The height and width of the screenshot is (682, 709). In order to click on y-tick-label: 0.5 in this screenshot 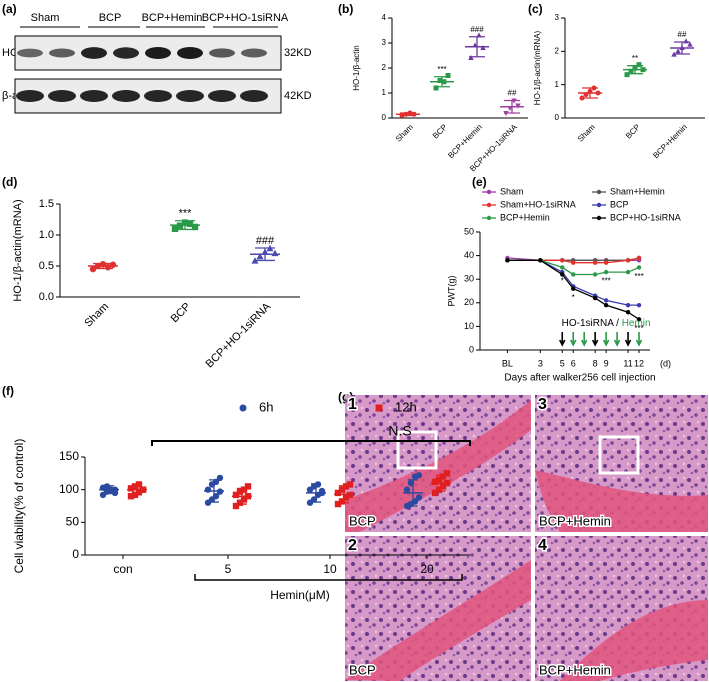, I will do `click(46, 266)`.